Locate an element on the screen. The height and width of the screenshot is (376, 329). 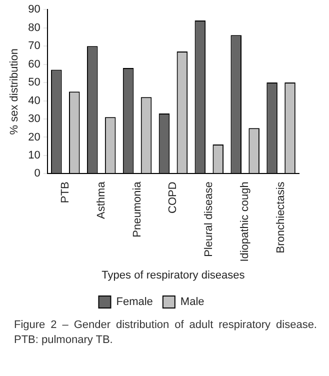
y-tick-label: 20 is located at coordinates (34, 137).